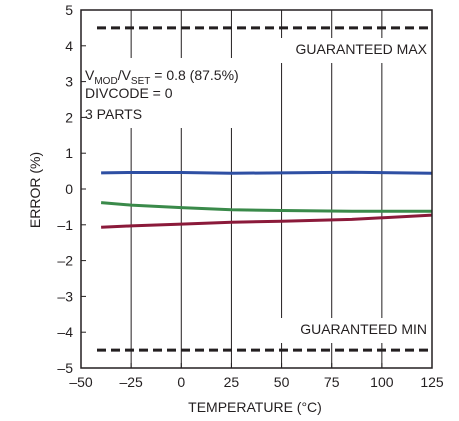 The image size is (459, 421). Describe the element at coordinates (65, 225) in the screenshot. I see `y-tick-label: –1` at that location.